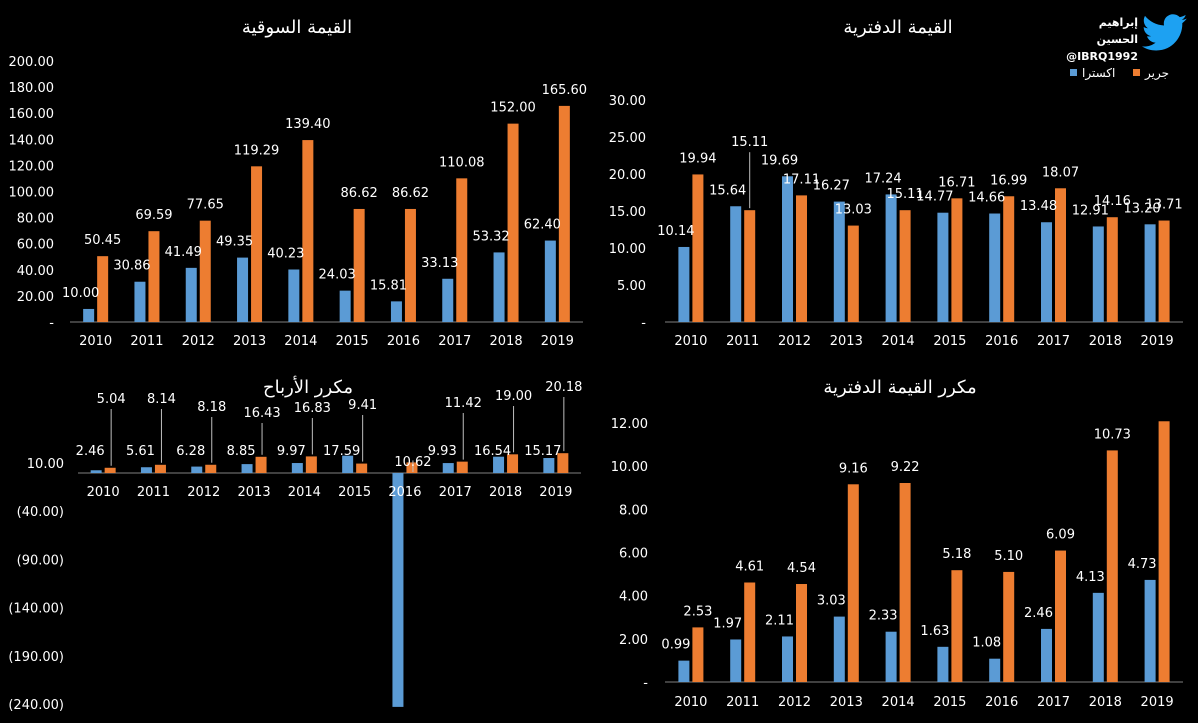  I want to click on pe-ratio-title: مكرر الأرباح, so click(308, 387).